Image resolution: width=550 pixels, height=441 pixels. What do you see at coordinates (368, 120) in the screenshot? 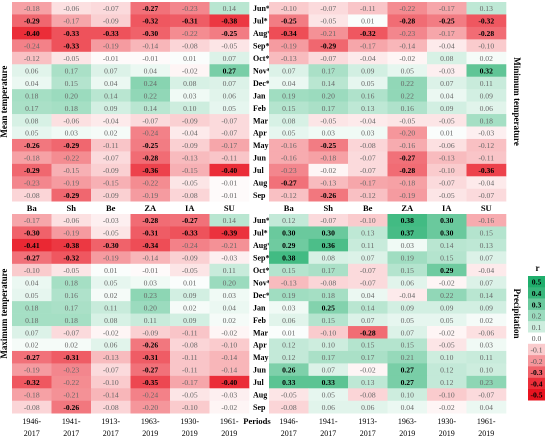
I see `cell-value-label: -0.04` at bounding box center [368, 120].